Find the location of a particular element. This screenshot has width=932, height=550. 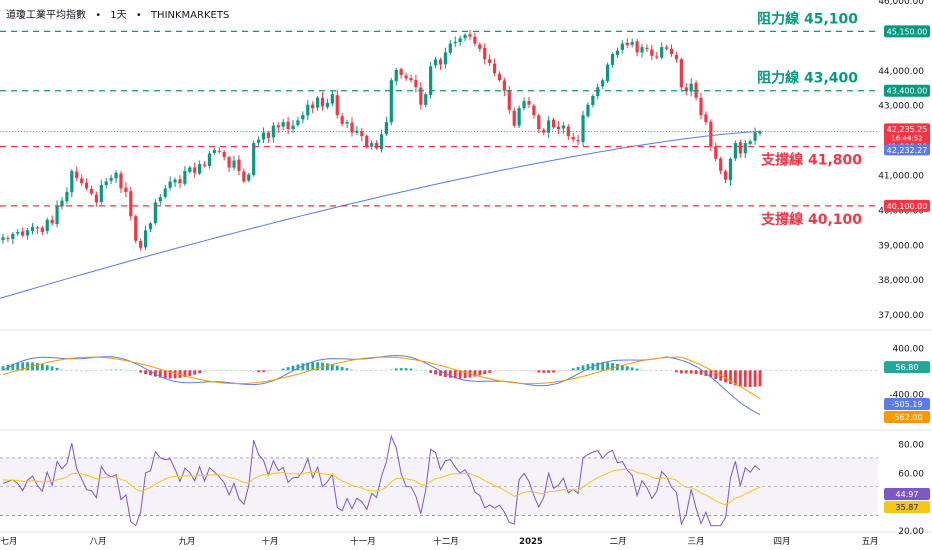

interval-label: 1天 is located at coordinates (118, 15).